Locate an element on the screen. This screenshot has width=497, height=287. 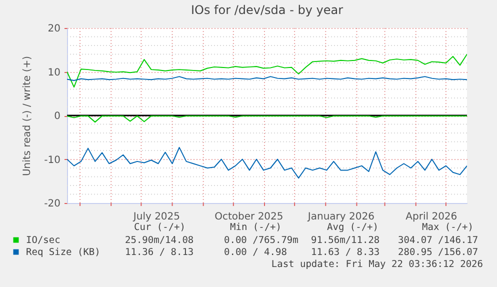
text: 0.00 / 4.98 is located at coordinates (256, 252).